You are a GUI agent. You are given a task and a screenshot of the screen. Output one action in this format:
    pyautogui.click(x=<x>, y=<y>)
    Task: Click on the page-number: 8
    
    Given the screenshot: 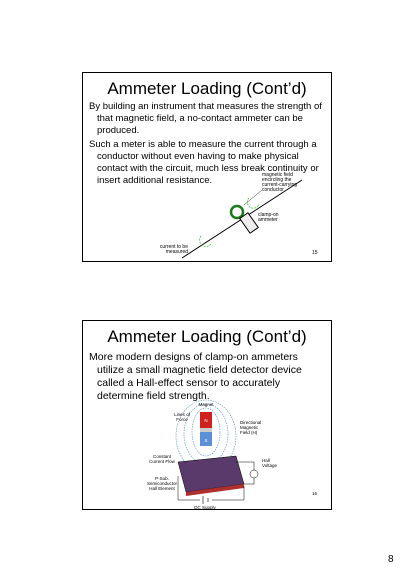 What is the action you would take?
    pyautogui.click(x=391, y=559)
    